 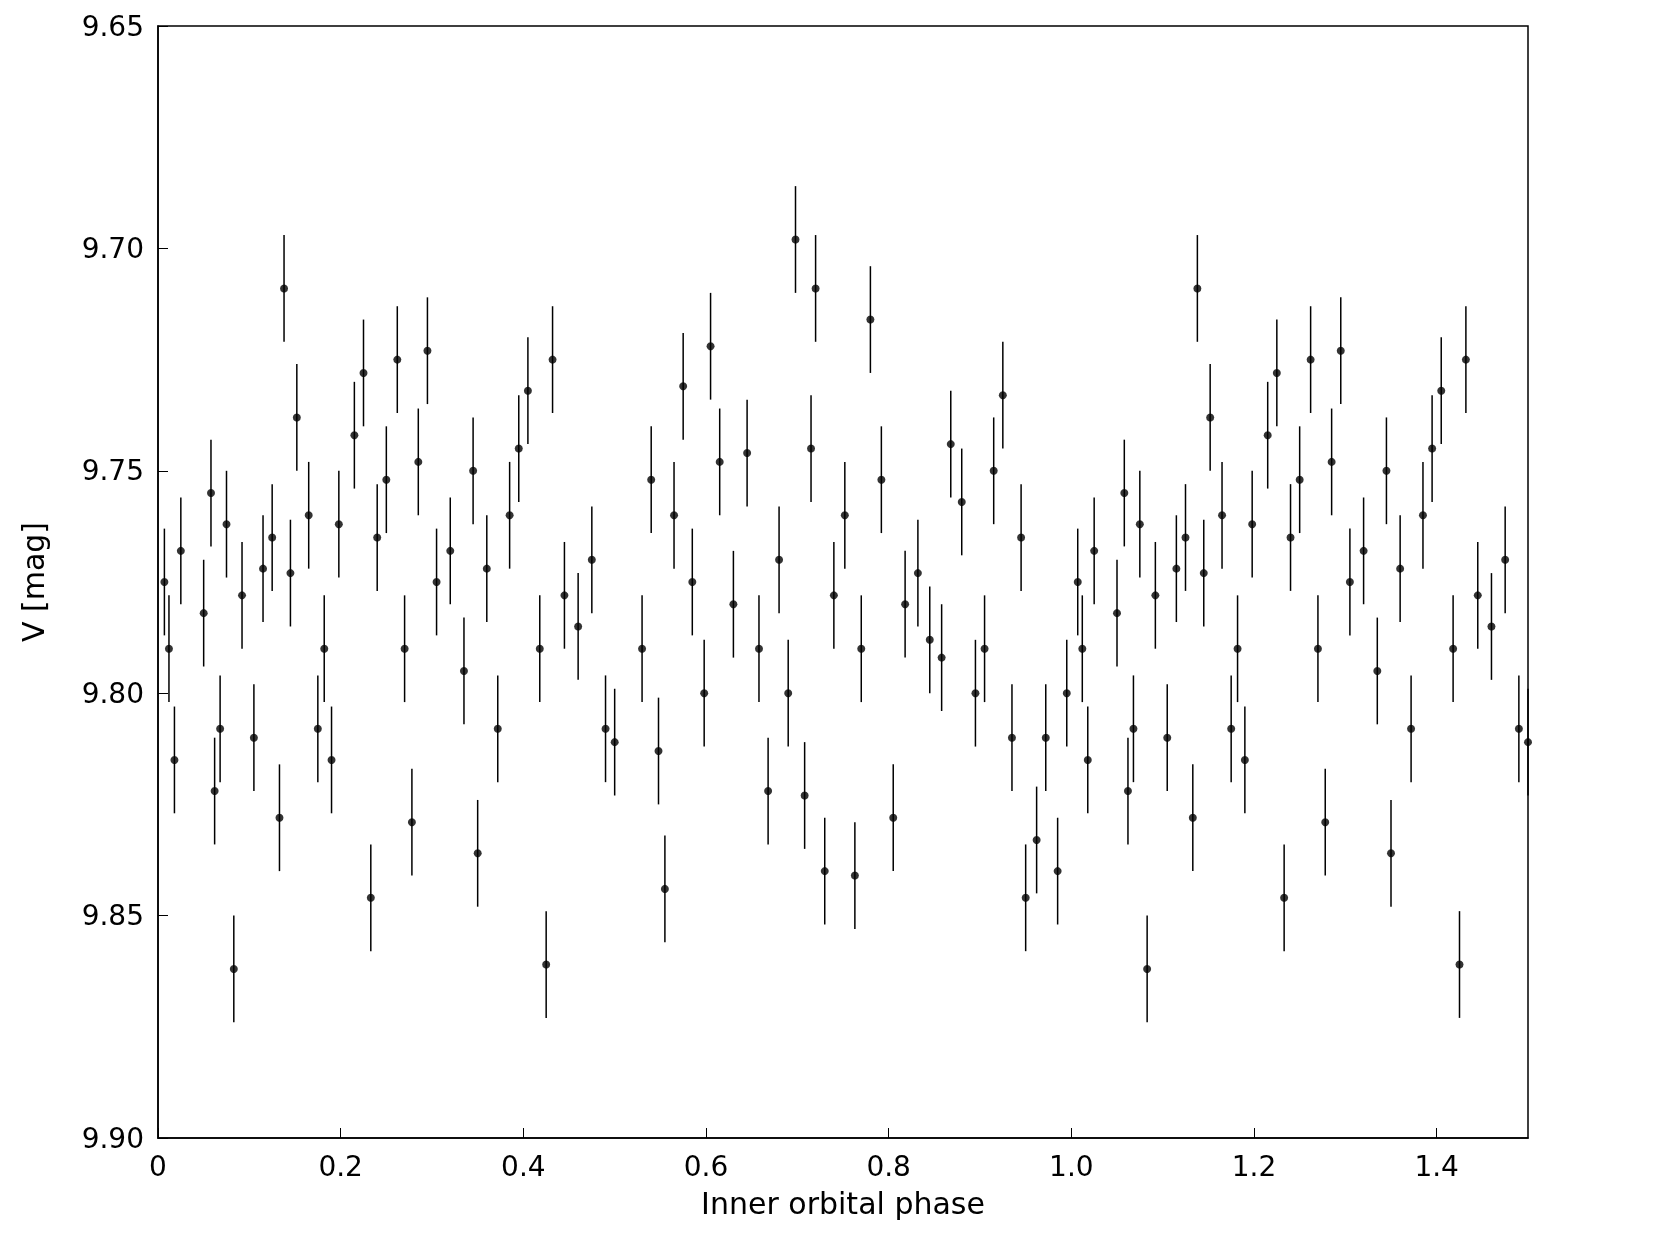 What do you see at coordinates (1071, 1166) in the screenshot?
I see `x-tick-label: 1.0` at bounding box center [1071, 1166].